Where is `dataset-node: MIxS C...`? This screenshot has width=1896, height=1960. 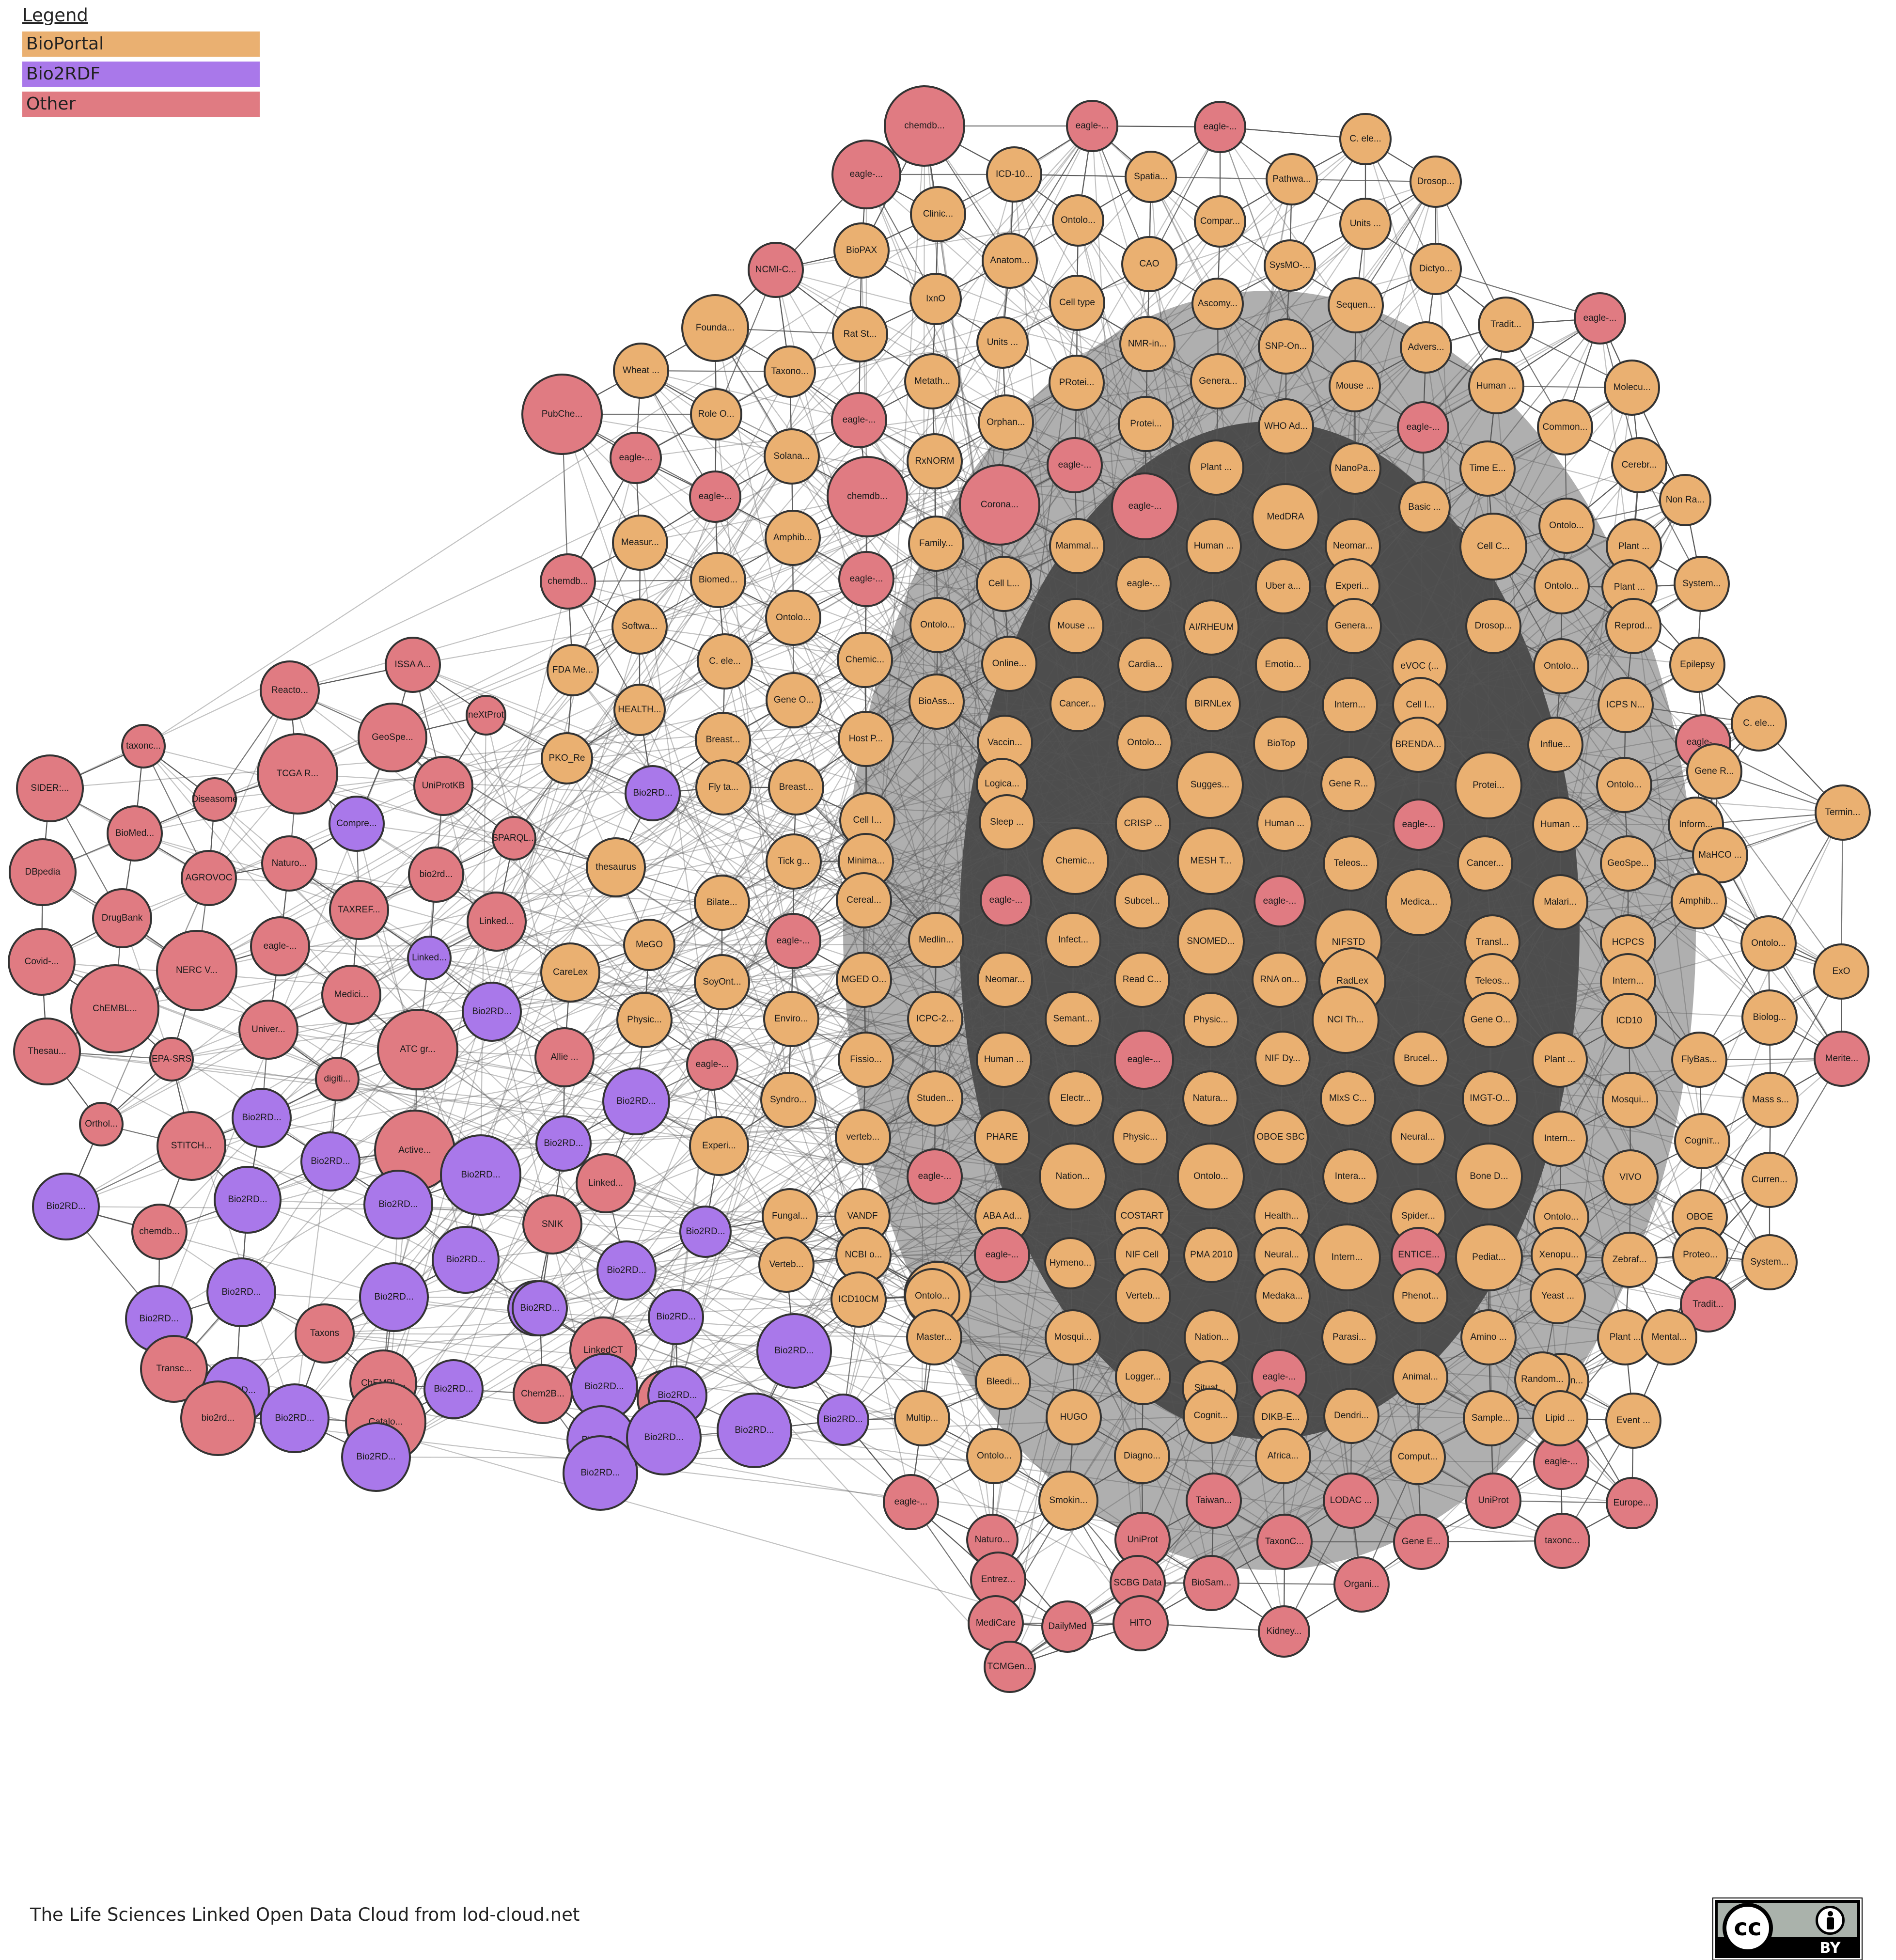
dataset-node: MIxS C... is located at coordinates (1348, 1098).